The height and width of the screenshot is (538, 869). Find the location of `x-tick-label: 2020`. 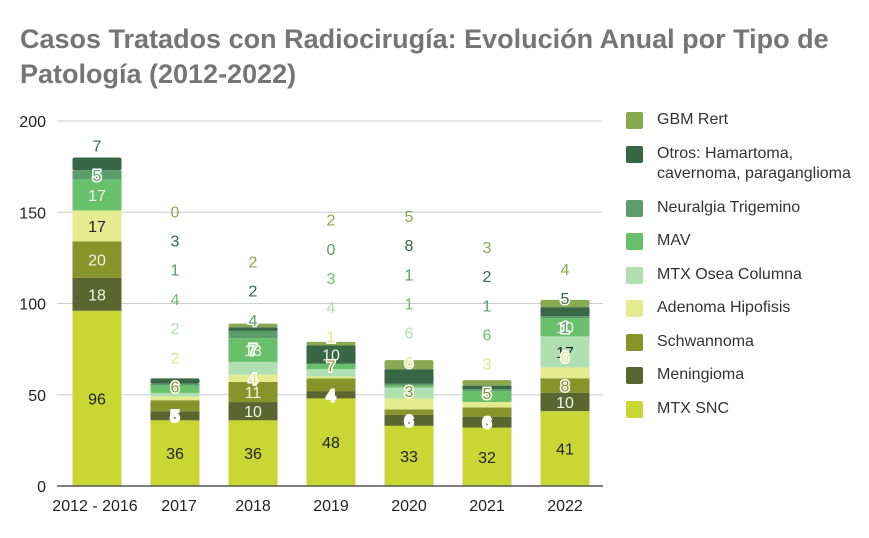

x-tick-label: 2020 is located at coordinates (409, 506).